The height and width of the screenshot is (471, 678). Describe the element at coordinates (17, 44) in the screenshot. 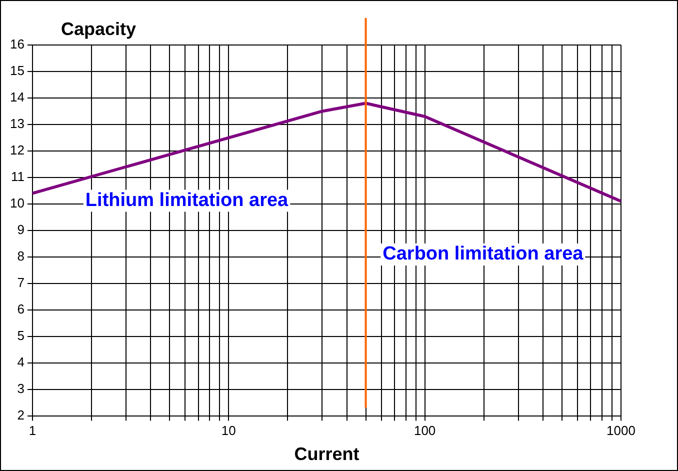

I see `y-tick-label: 16` at that location.